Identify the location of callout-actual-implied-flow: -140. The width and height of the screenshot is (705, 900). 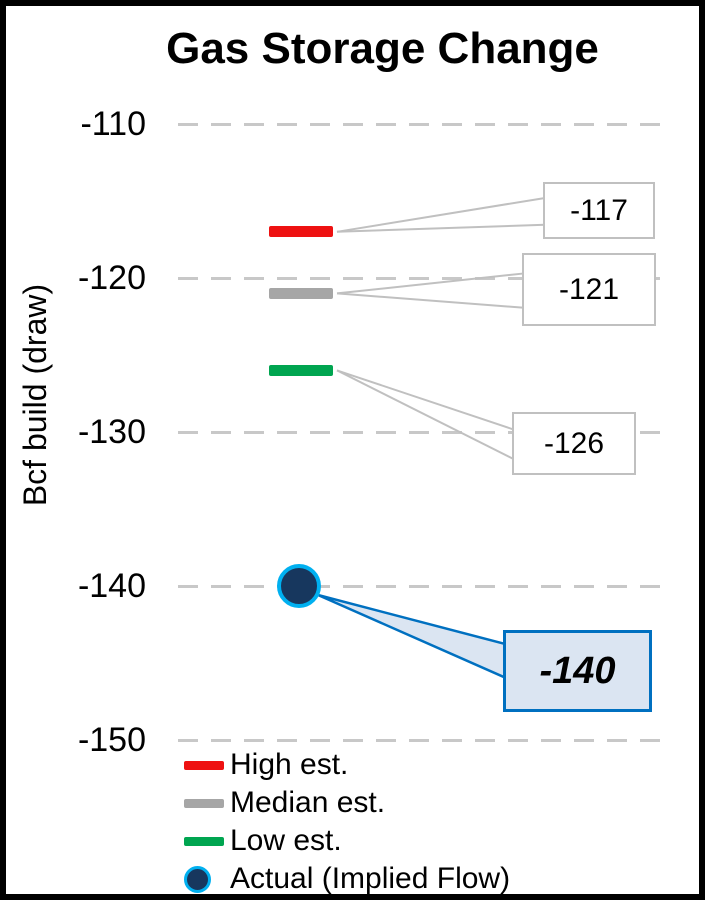
(577, 671).